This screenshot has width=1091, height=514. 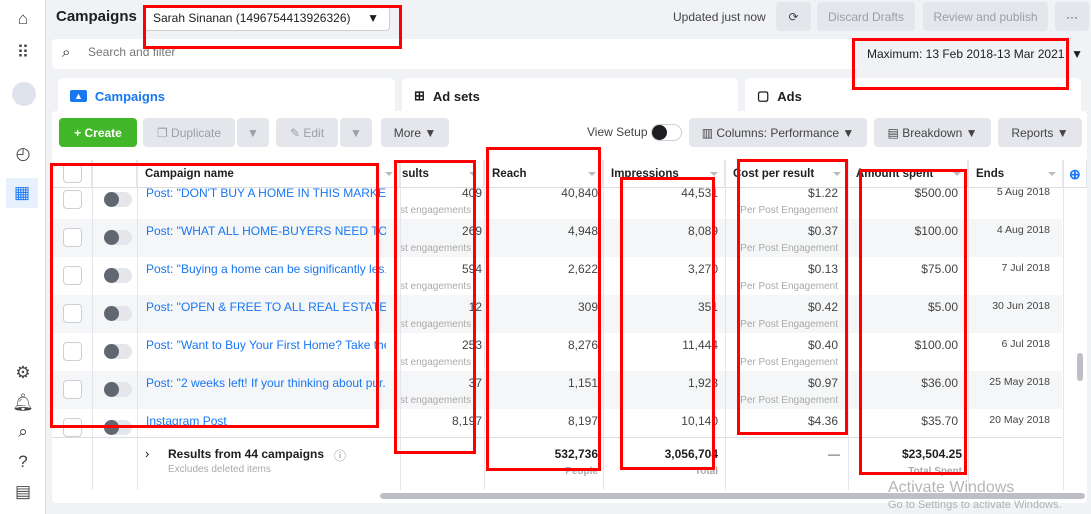 What do you see at coordinates (985, 16) in the screenshot?
I see `review-publish-button: Review and publish` at bounding box center [985, 16].